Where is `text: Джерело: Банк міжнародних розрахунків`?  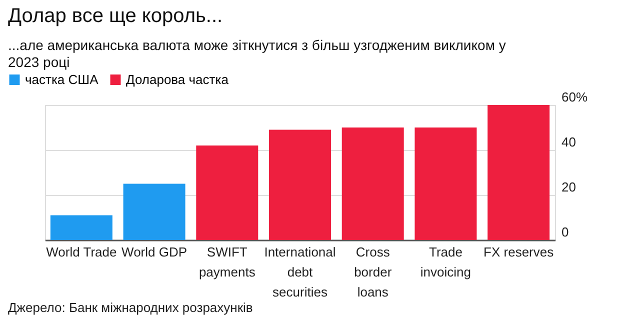
text: Джерело: Банк міжнародних розрахунків is located at coordinates (130, 307).